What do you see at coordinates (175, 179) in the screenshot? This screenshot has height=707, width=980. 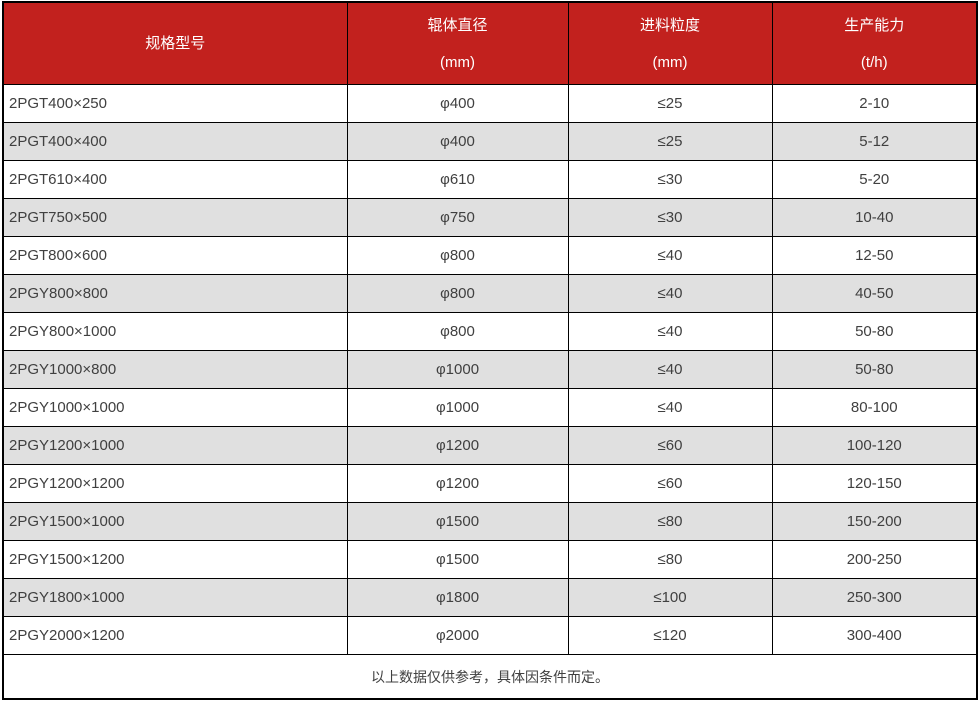 I see `model-cell: 2PGT610×400` at bounding box center [175, 179].